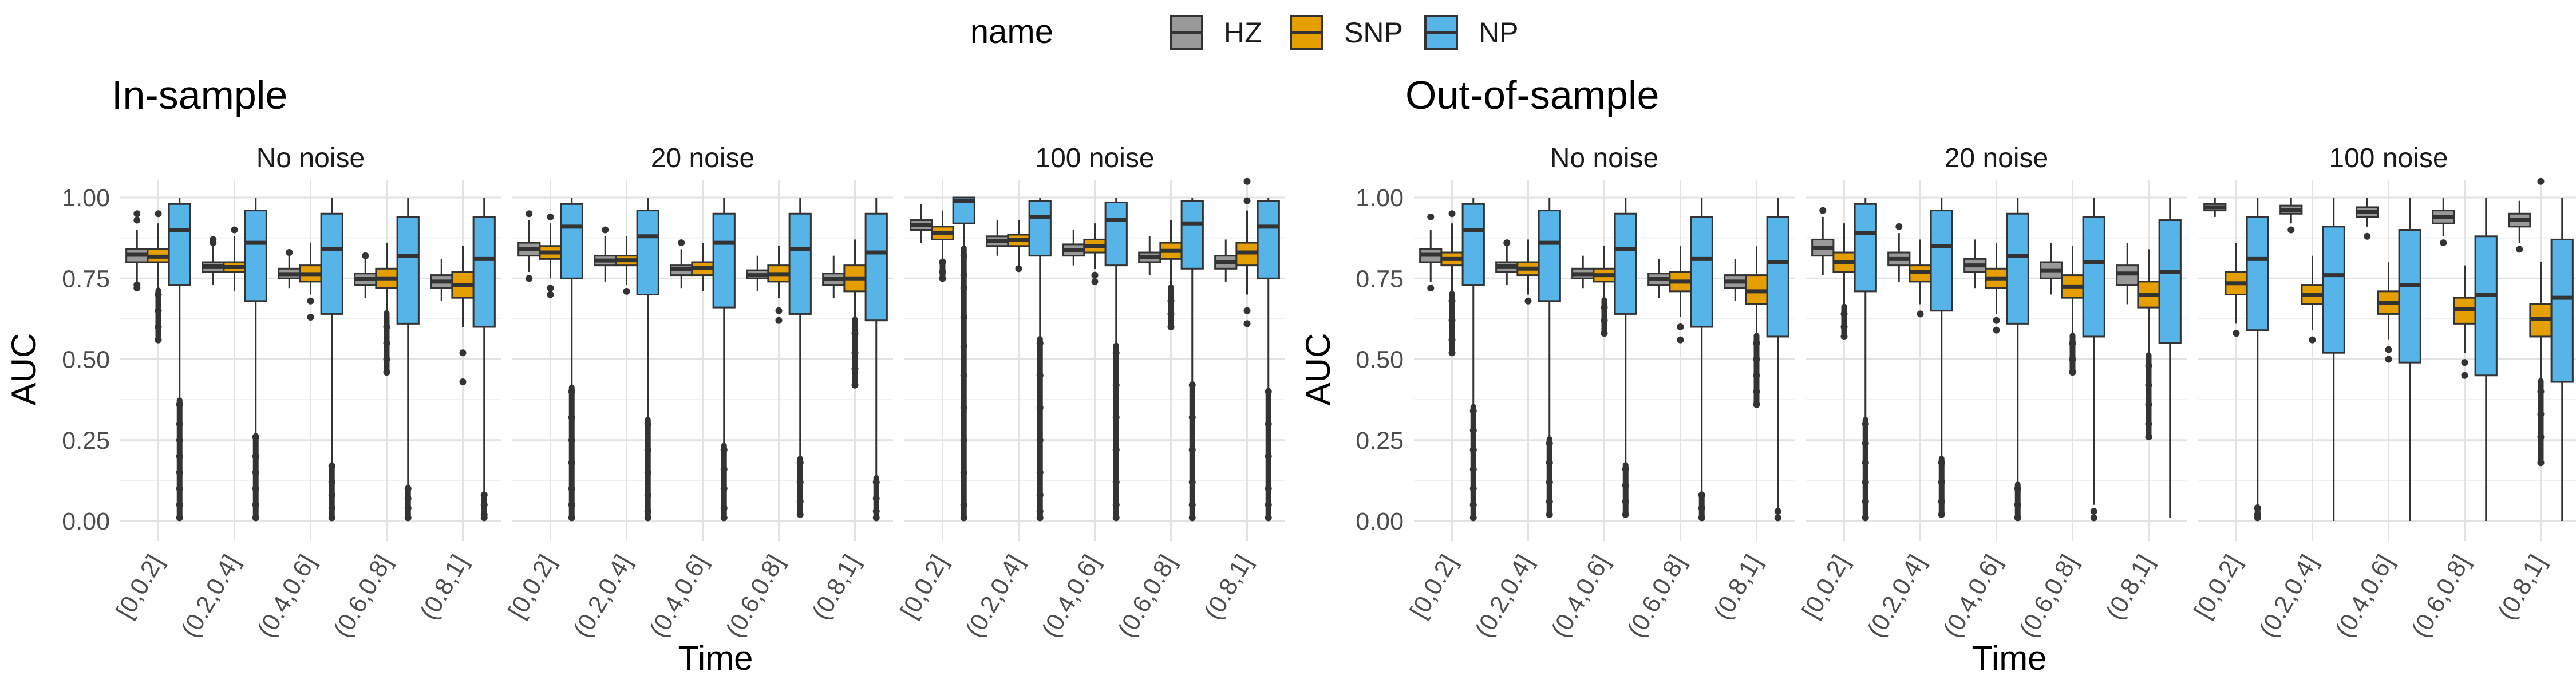  I want to click on legend-title: name, so click(1011, 31).